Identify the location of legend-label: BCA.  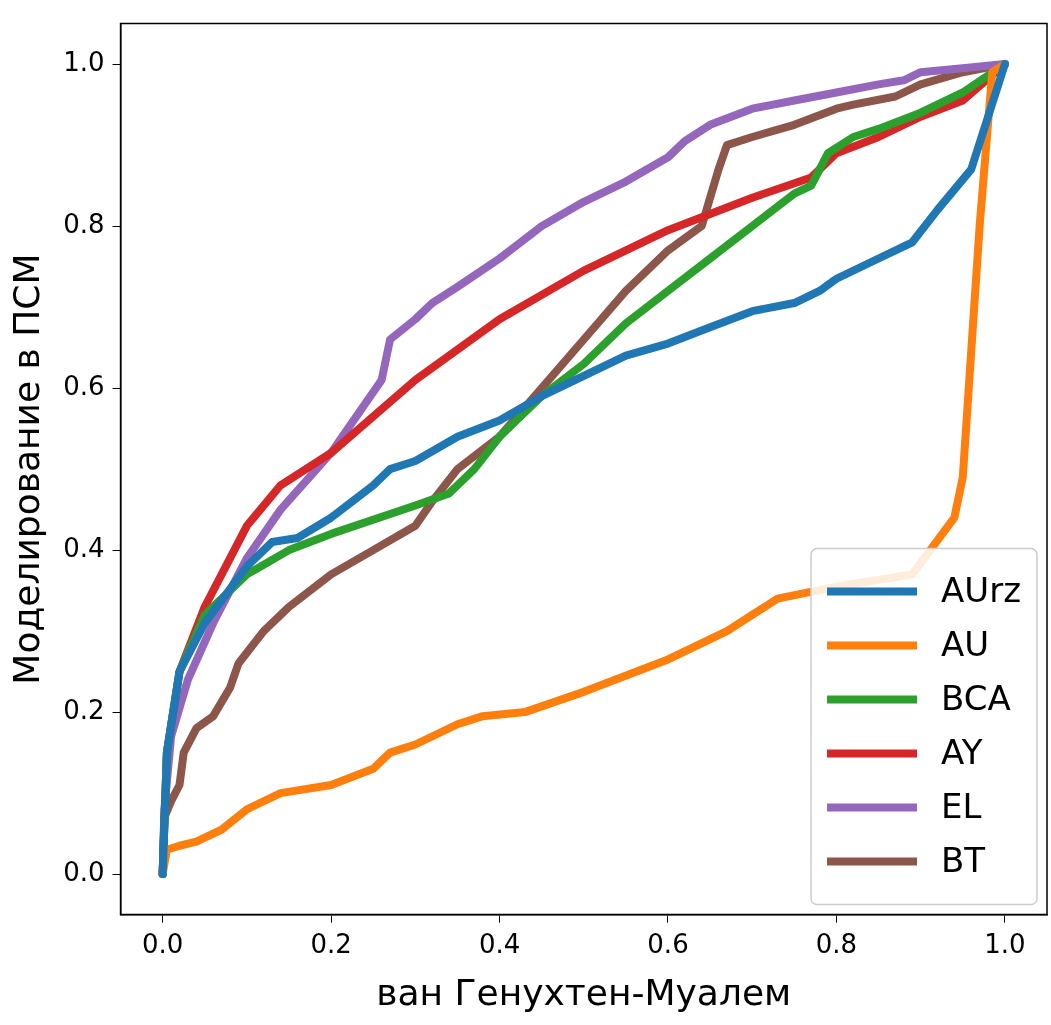
(976, 698).